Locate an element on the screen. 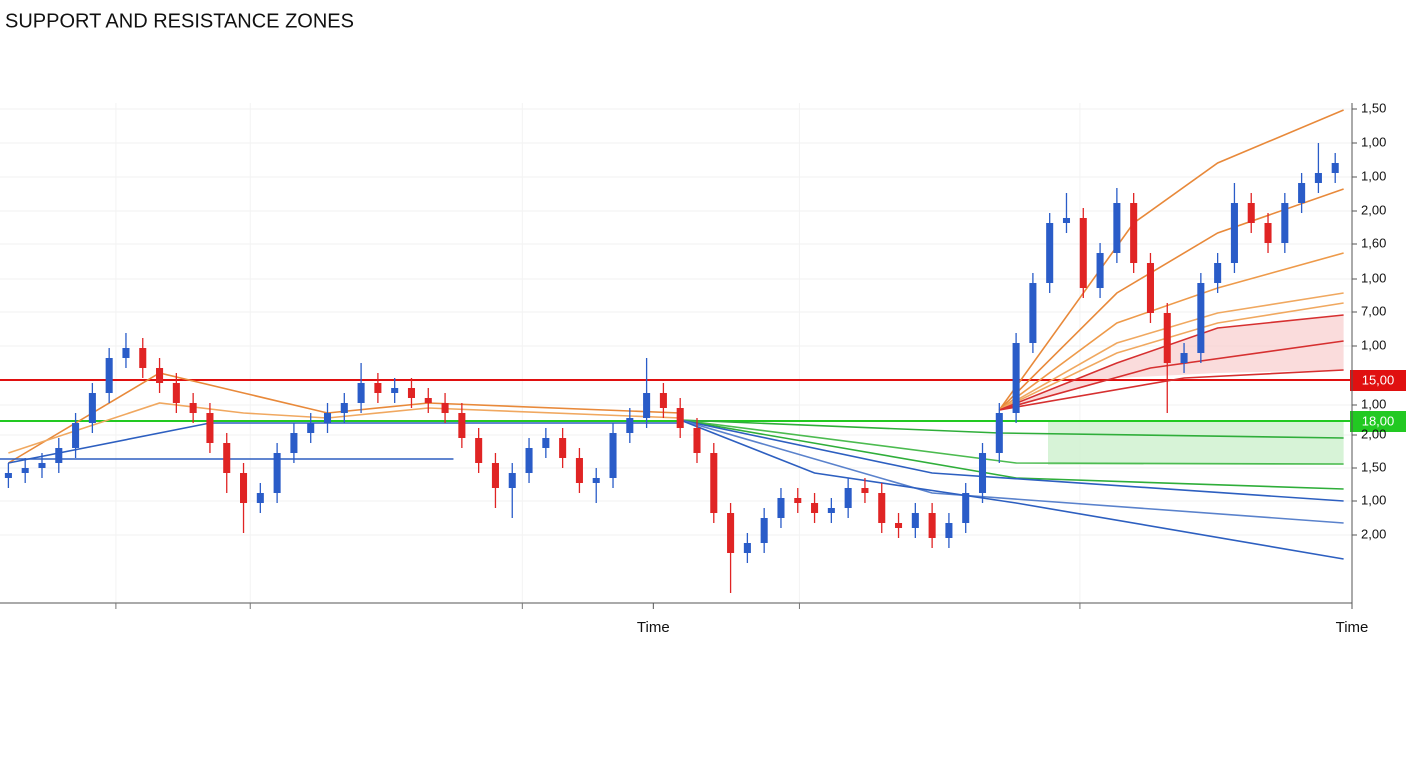 Image resolution: width=1408 pixels, height=768 pixels. level-label: 18,00 is located at coordinates (1378, 420).